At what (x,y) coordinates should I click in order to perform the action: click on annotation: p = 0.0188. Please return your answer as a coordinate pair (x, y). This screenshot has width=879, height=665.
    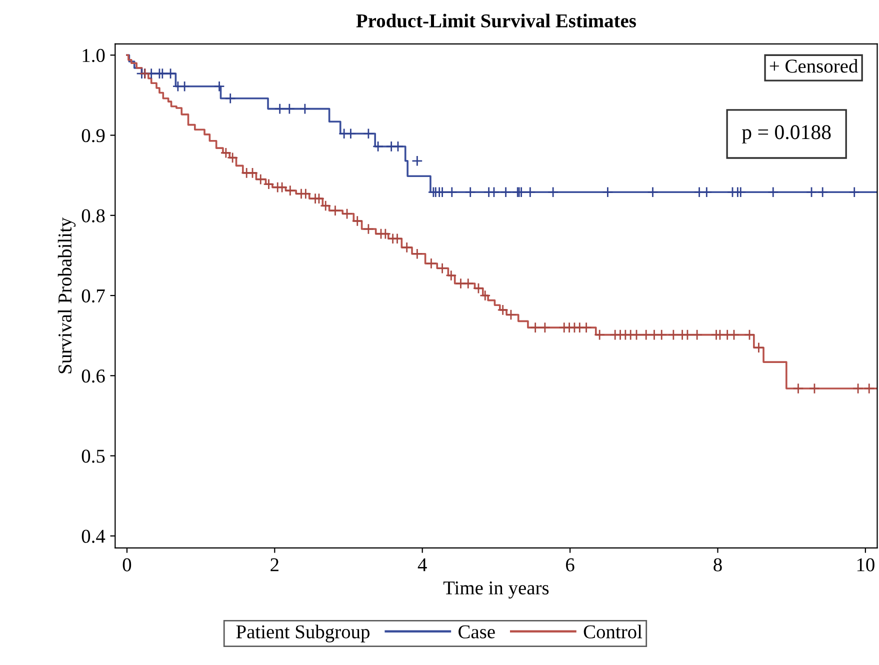
    Looking at the image, I should click on (786, 134).